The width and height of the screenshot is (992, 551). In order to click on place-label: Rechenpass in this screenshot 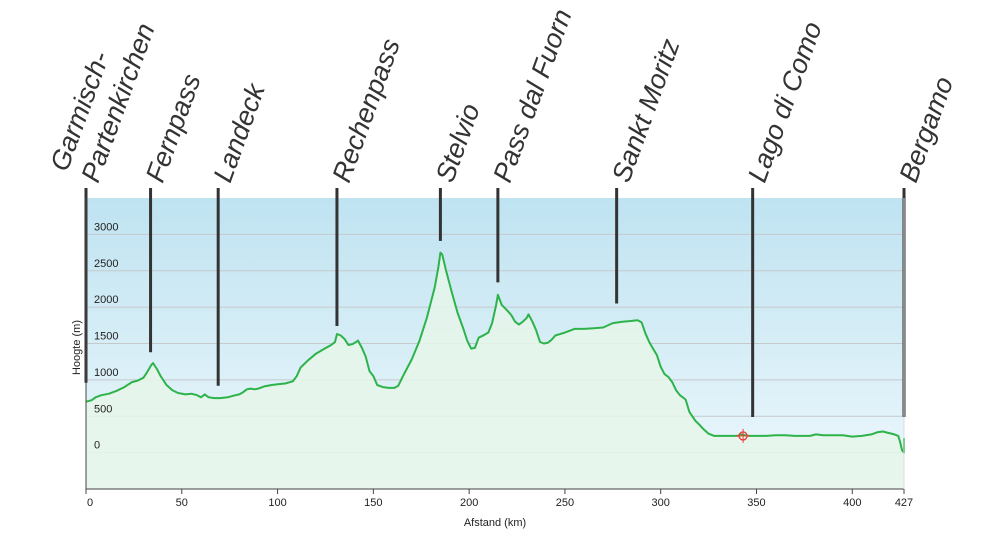, I will do `click(366, 110)`.